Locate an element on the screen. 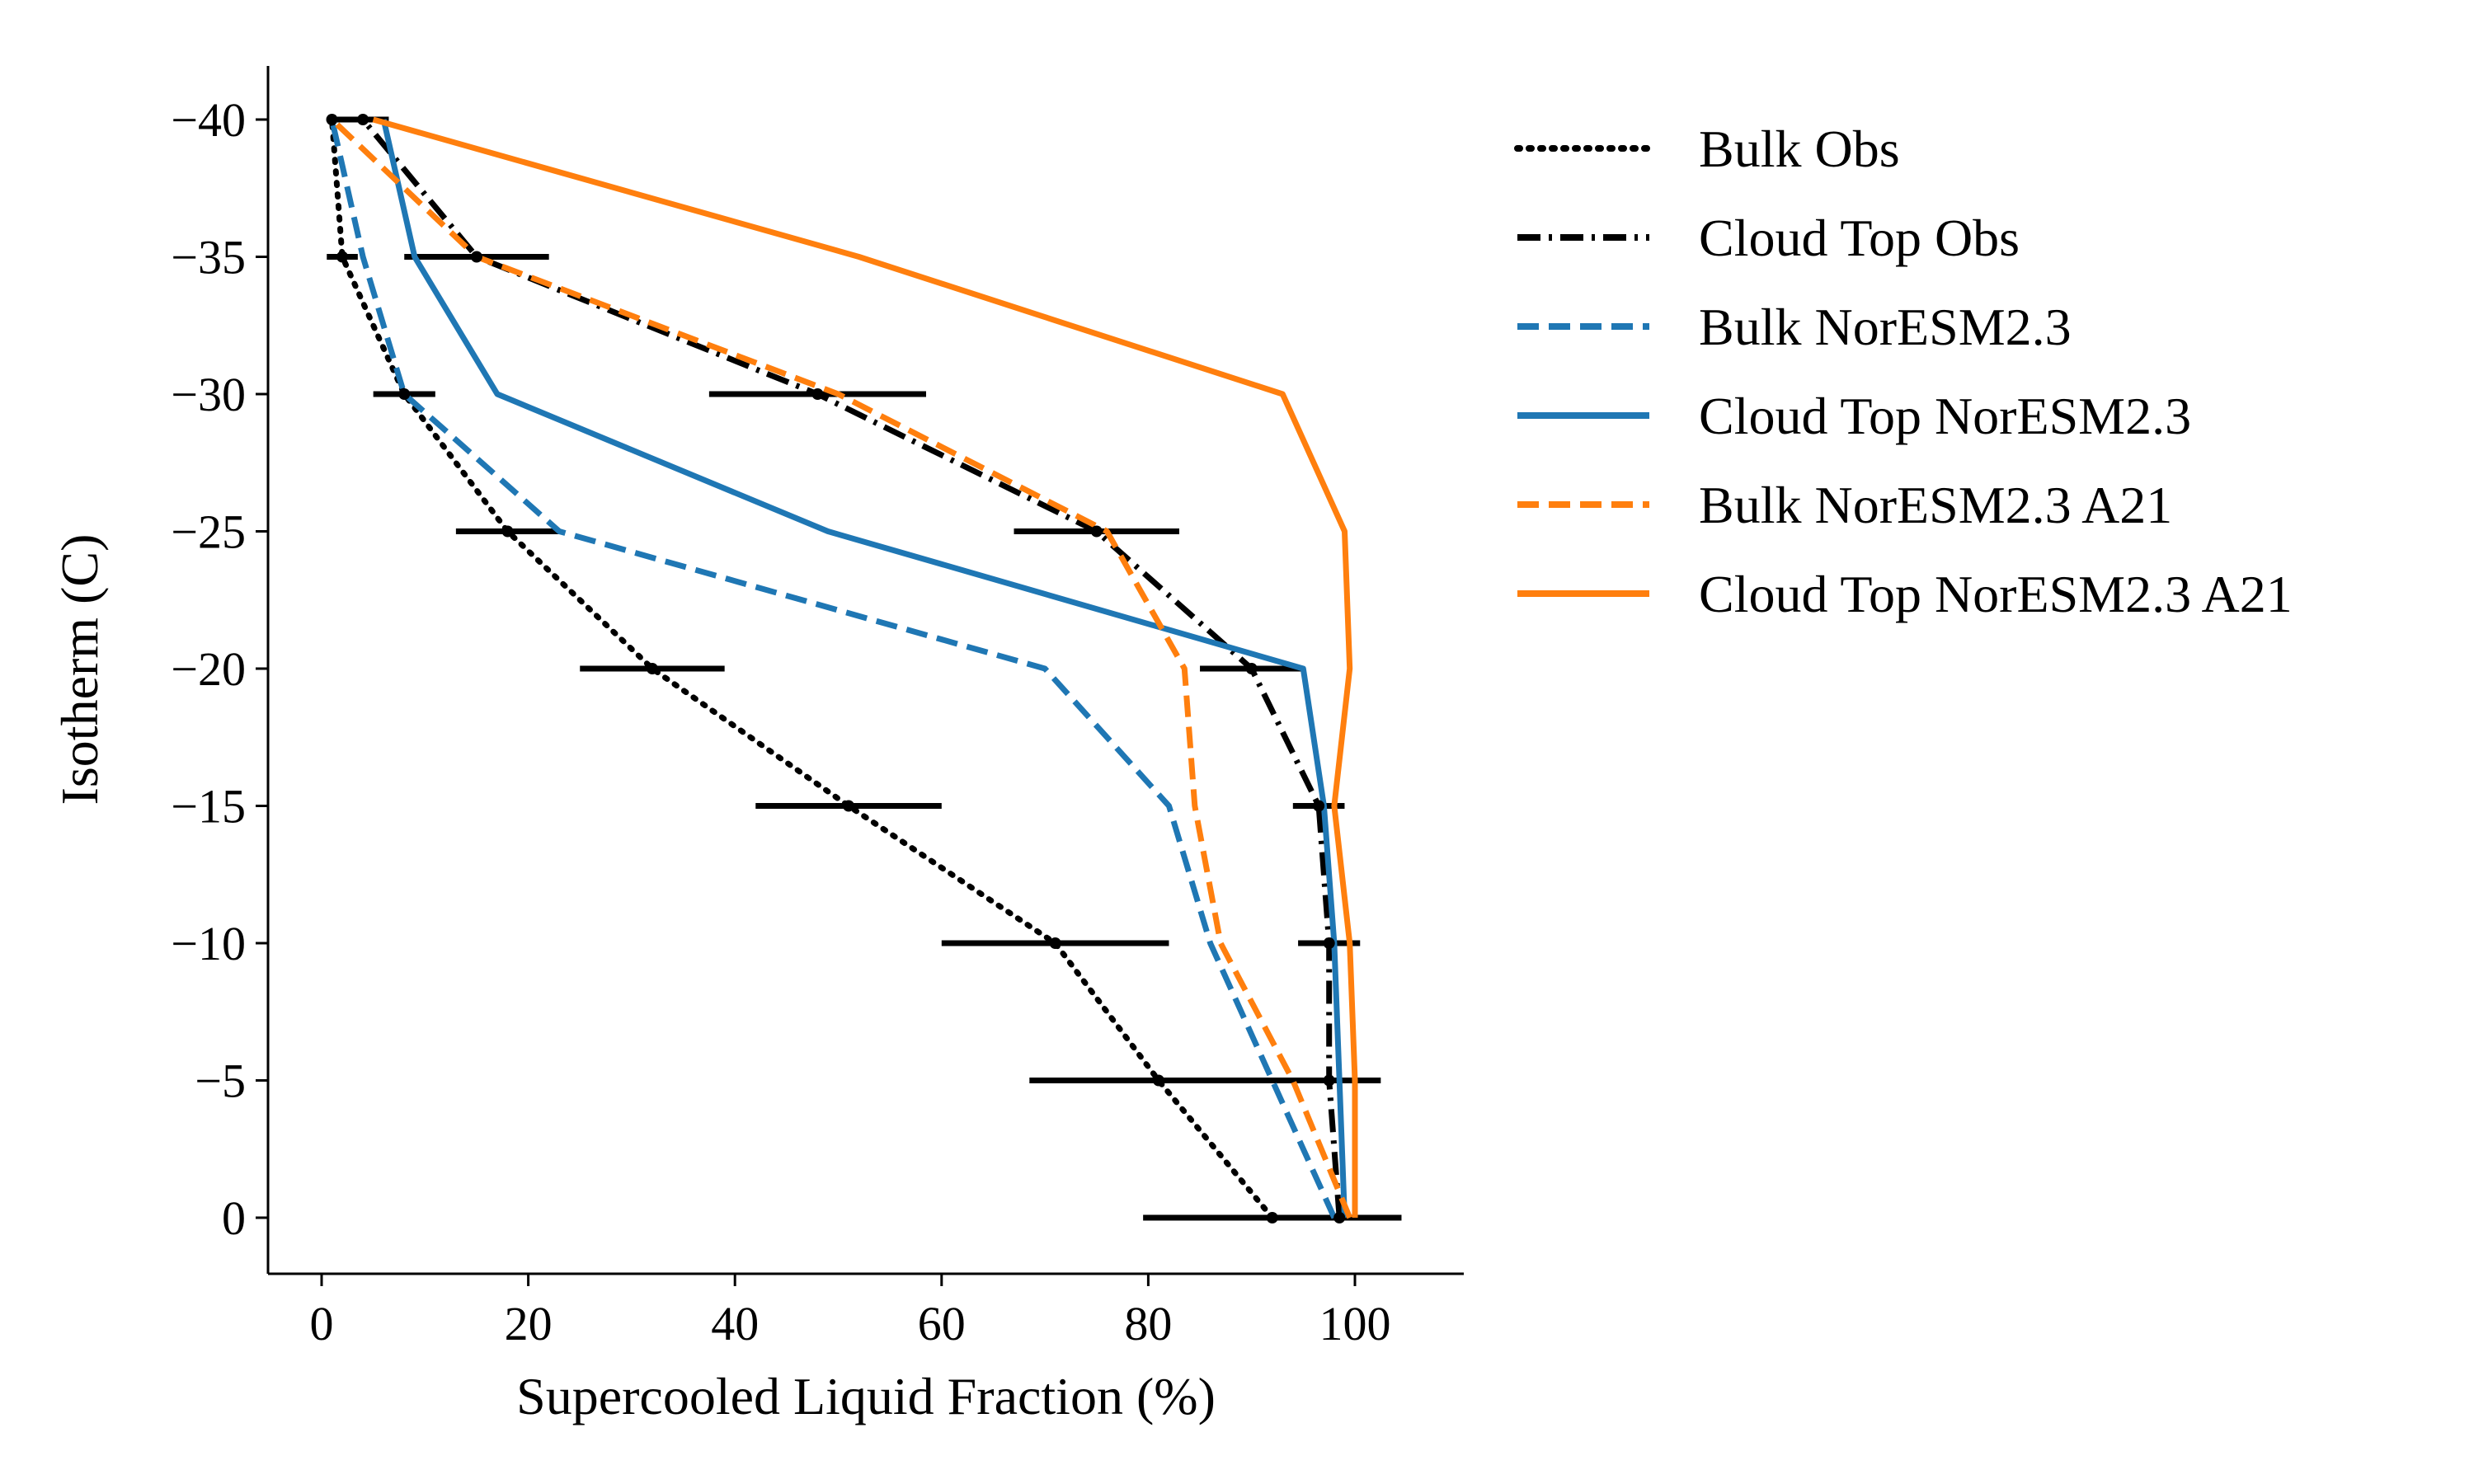 The image size is (2474, 1484). legend-label-bulk-obs: Bulk Obs is located at coordinates (1799, 149).